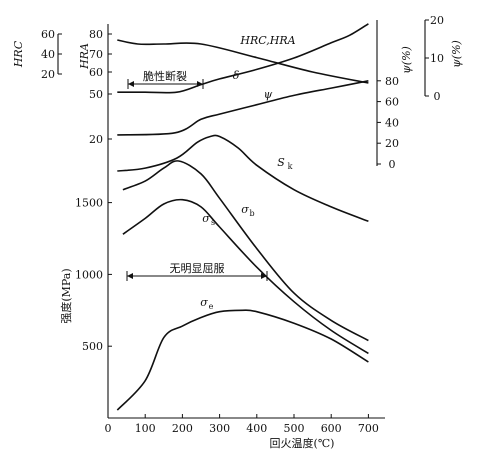 The width and height of the screenshot is (483, 456). What do you see at coordinates (84, 56) in the screenshot?
I see `hra-axis-label: HRA` at bounding box center [84, 56].